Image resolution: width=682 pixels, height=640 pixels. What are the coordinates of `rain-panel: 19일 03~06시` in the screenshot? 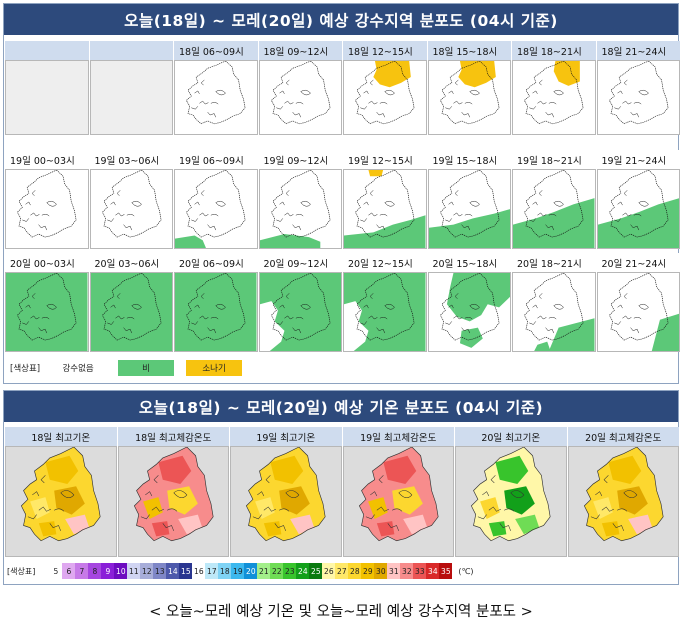 It's located at (131, 199).